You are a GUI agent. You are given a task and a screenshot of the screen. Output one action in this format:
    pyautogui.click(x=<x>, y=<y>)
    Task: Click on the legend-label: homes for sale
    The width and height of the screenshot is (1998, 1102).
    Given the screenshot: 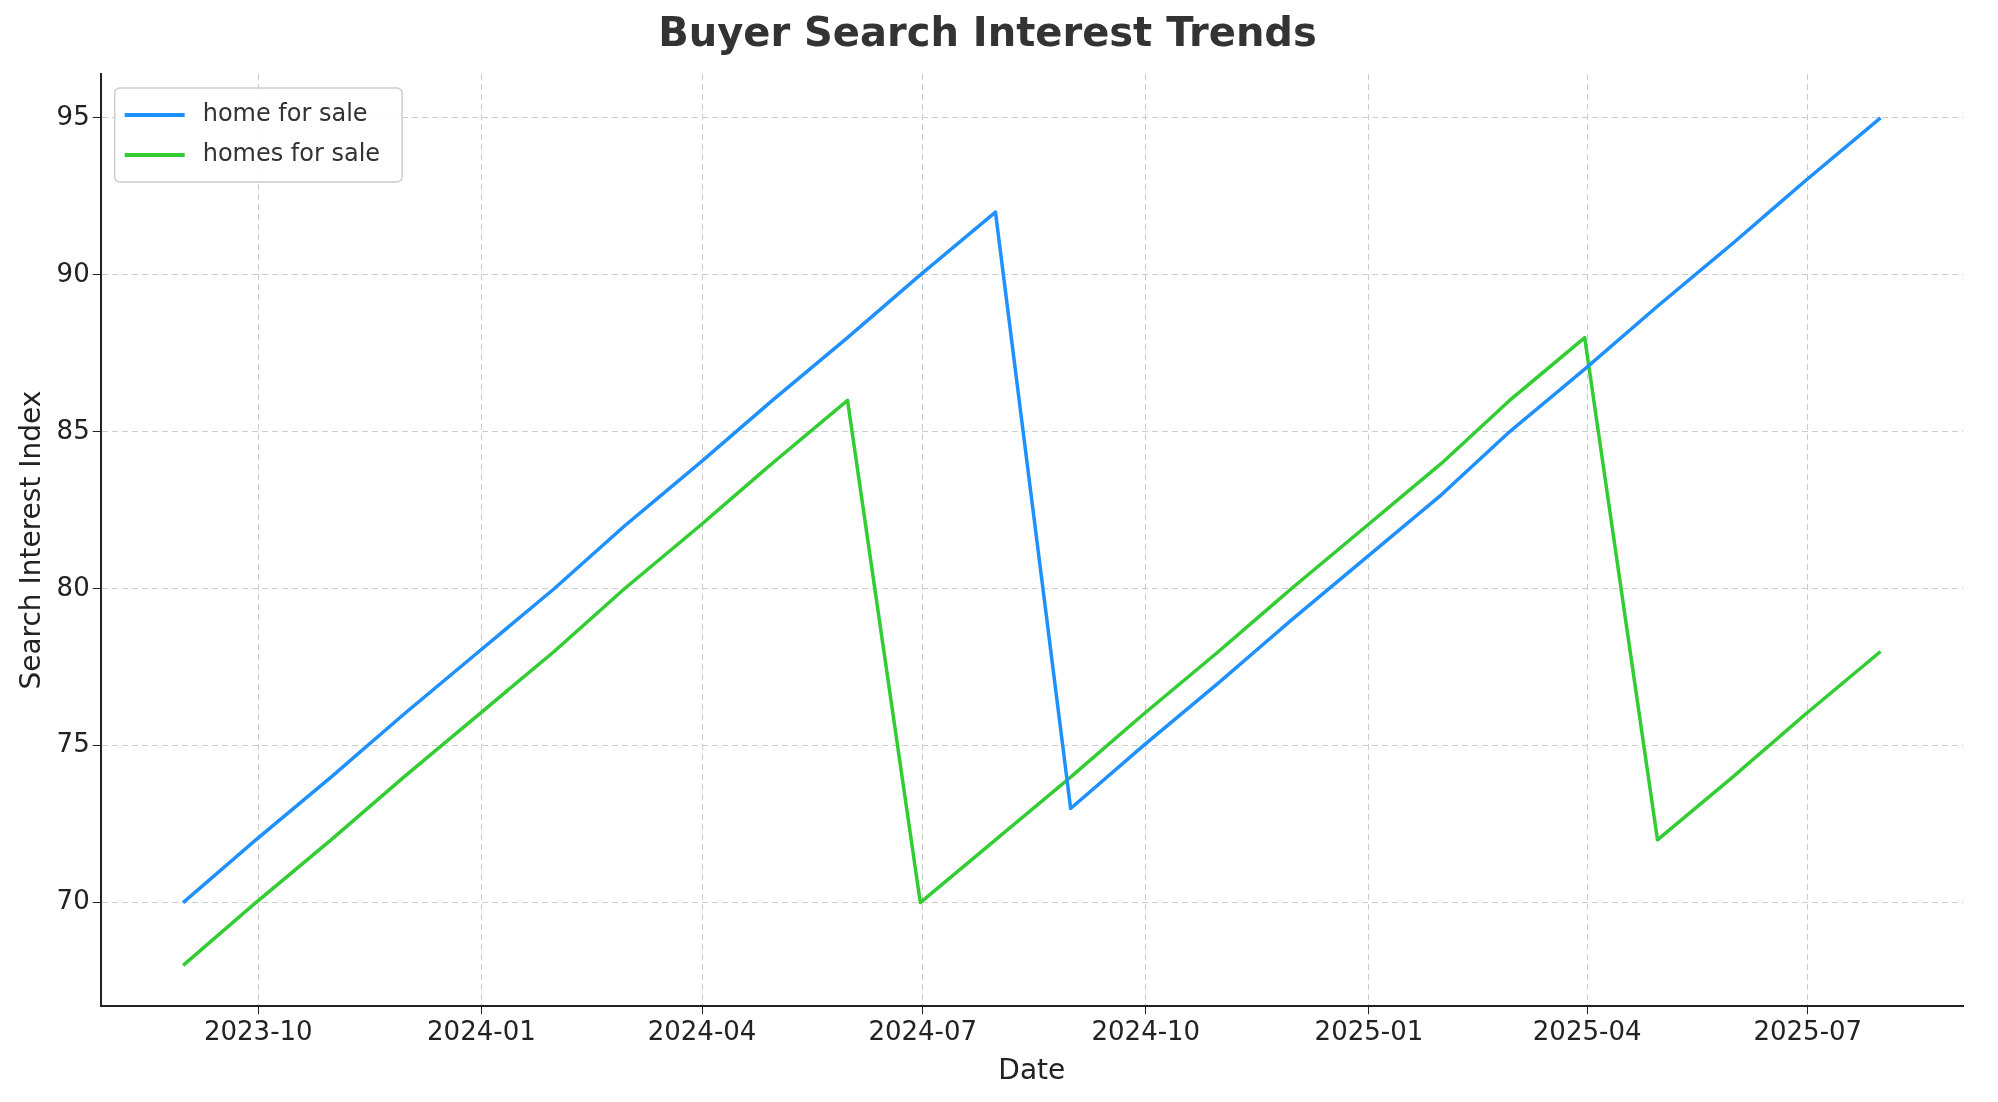 What is the action you would take?
    pyautogui.click(x=291, y=153)
    